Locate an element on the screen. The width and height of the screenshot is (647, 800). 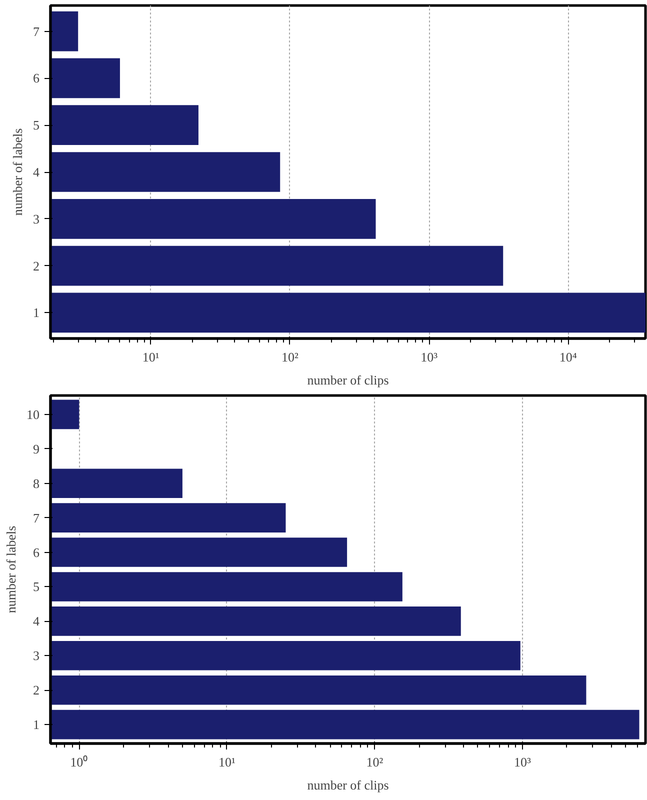
y-tick-label: 8 is located at coordinates (36, 483).